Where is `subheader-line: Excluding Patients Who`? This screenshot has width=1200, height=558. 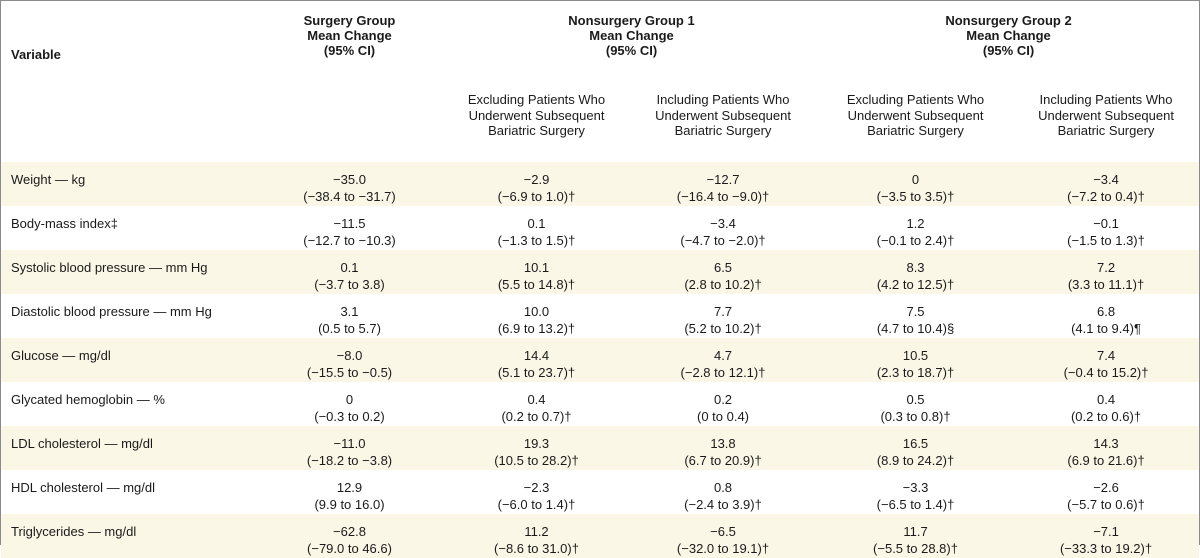
subheader-line: Excluding Patients Who is located at coordinates (915, 99).